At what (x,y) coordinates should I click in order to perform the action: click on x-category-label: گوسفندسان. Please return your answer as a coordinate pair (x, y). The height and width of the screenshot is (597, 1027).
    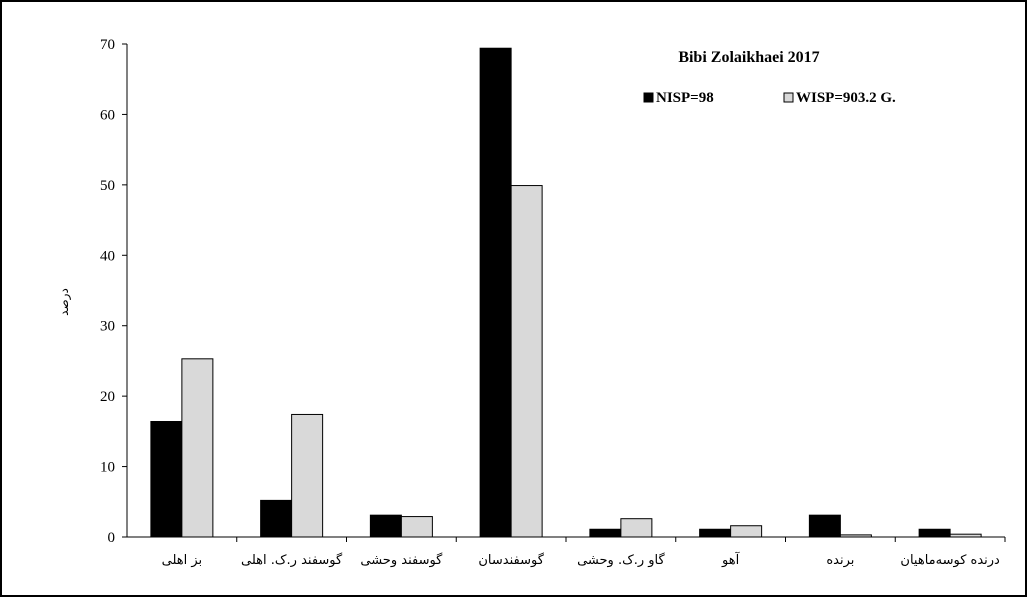
    Looking at the image, I should click on (511, 560).